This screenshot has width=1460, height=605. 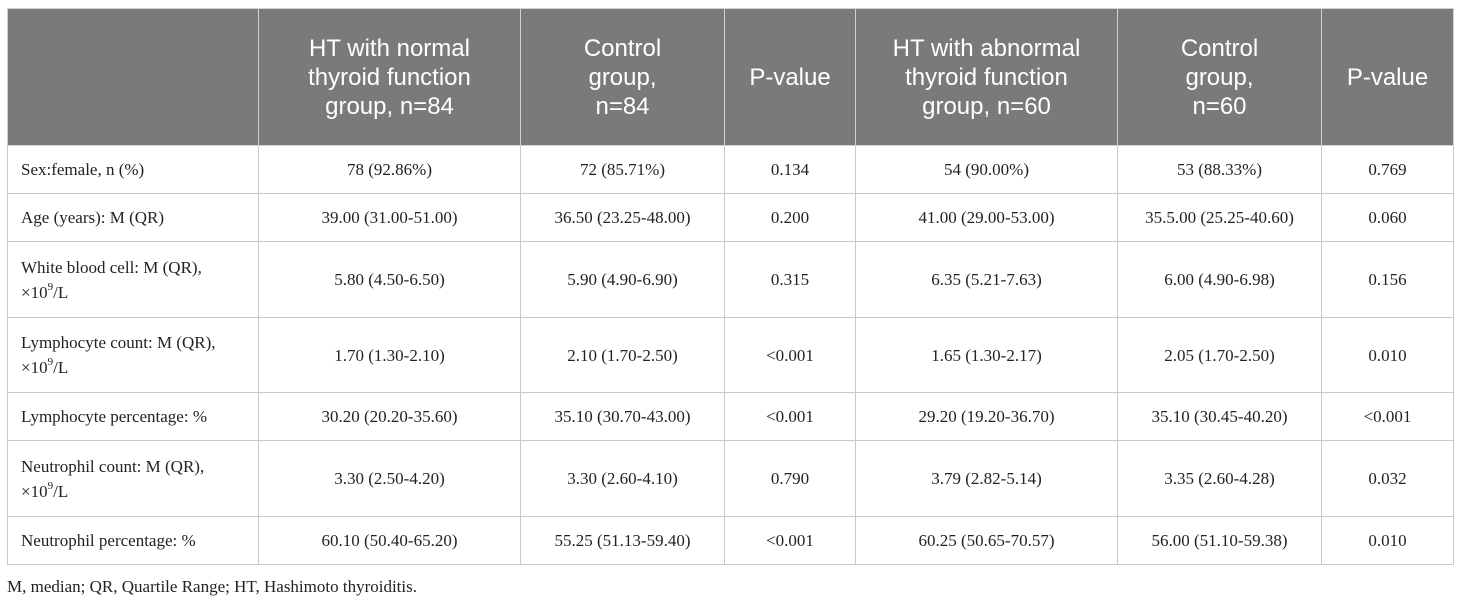 What do you see at coordinates (133, 540) in the screenshot?
I see `row-label: Neutrophil percentage: %` at bounding box center [133, 540].